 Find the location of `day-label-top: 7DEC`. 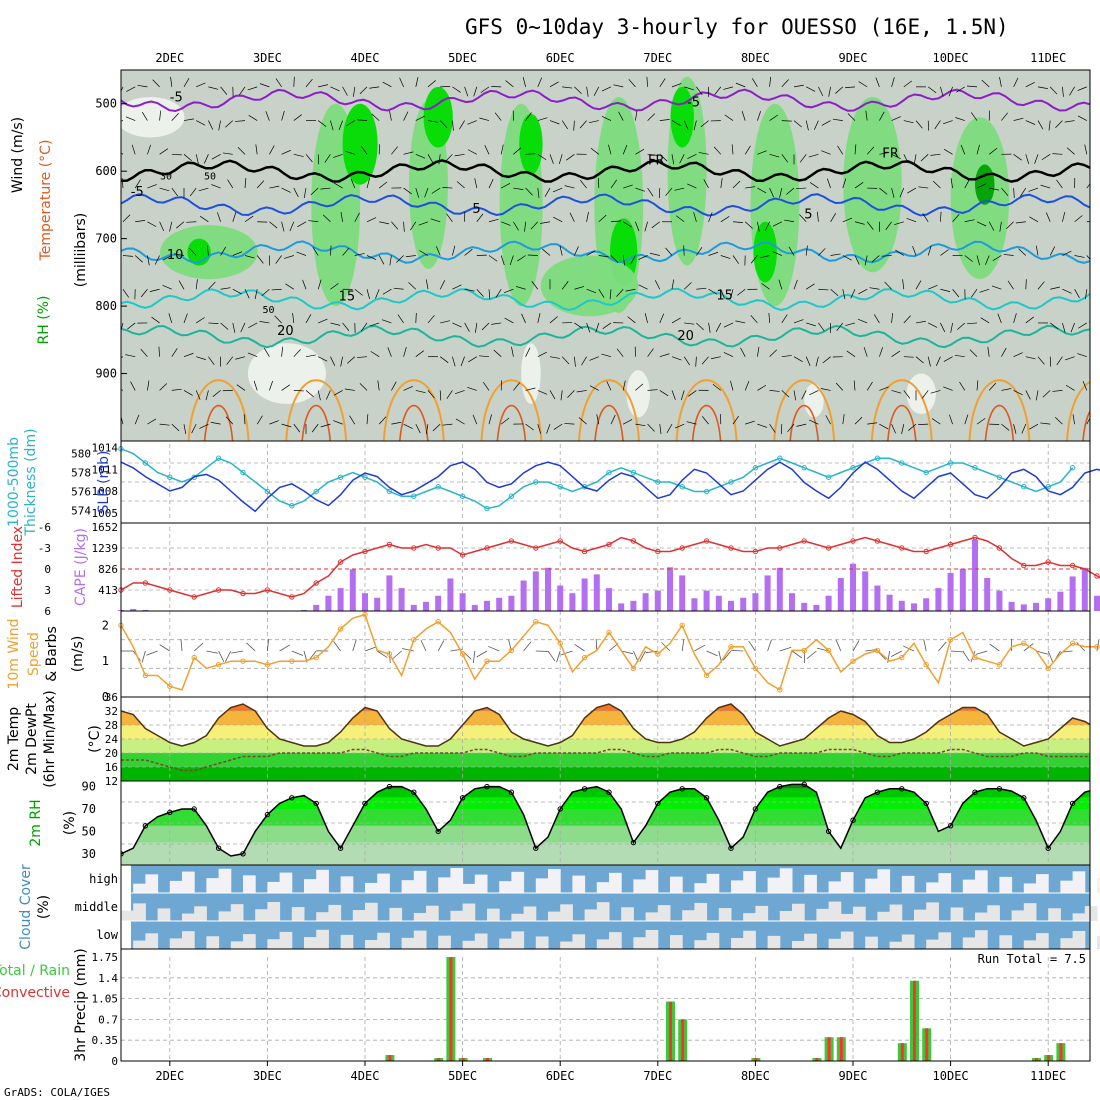

day-label-top: 7DEC is located at coordinates (657, 58).